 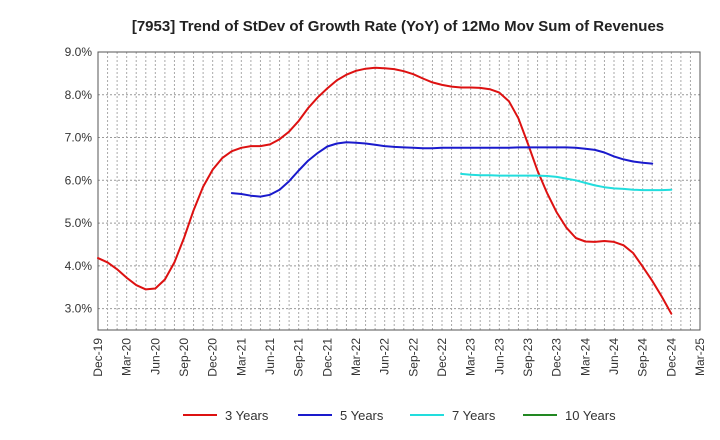 What do you see at coordinates (79, 52) in the screenshot?
I see `y-tick-label: 9.0%` at bounding box center [79, 52].